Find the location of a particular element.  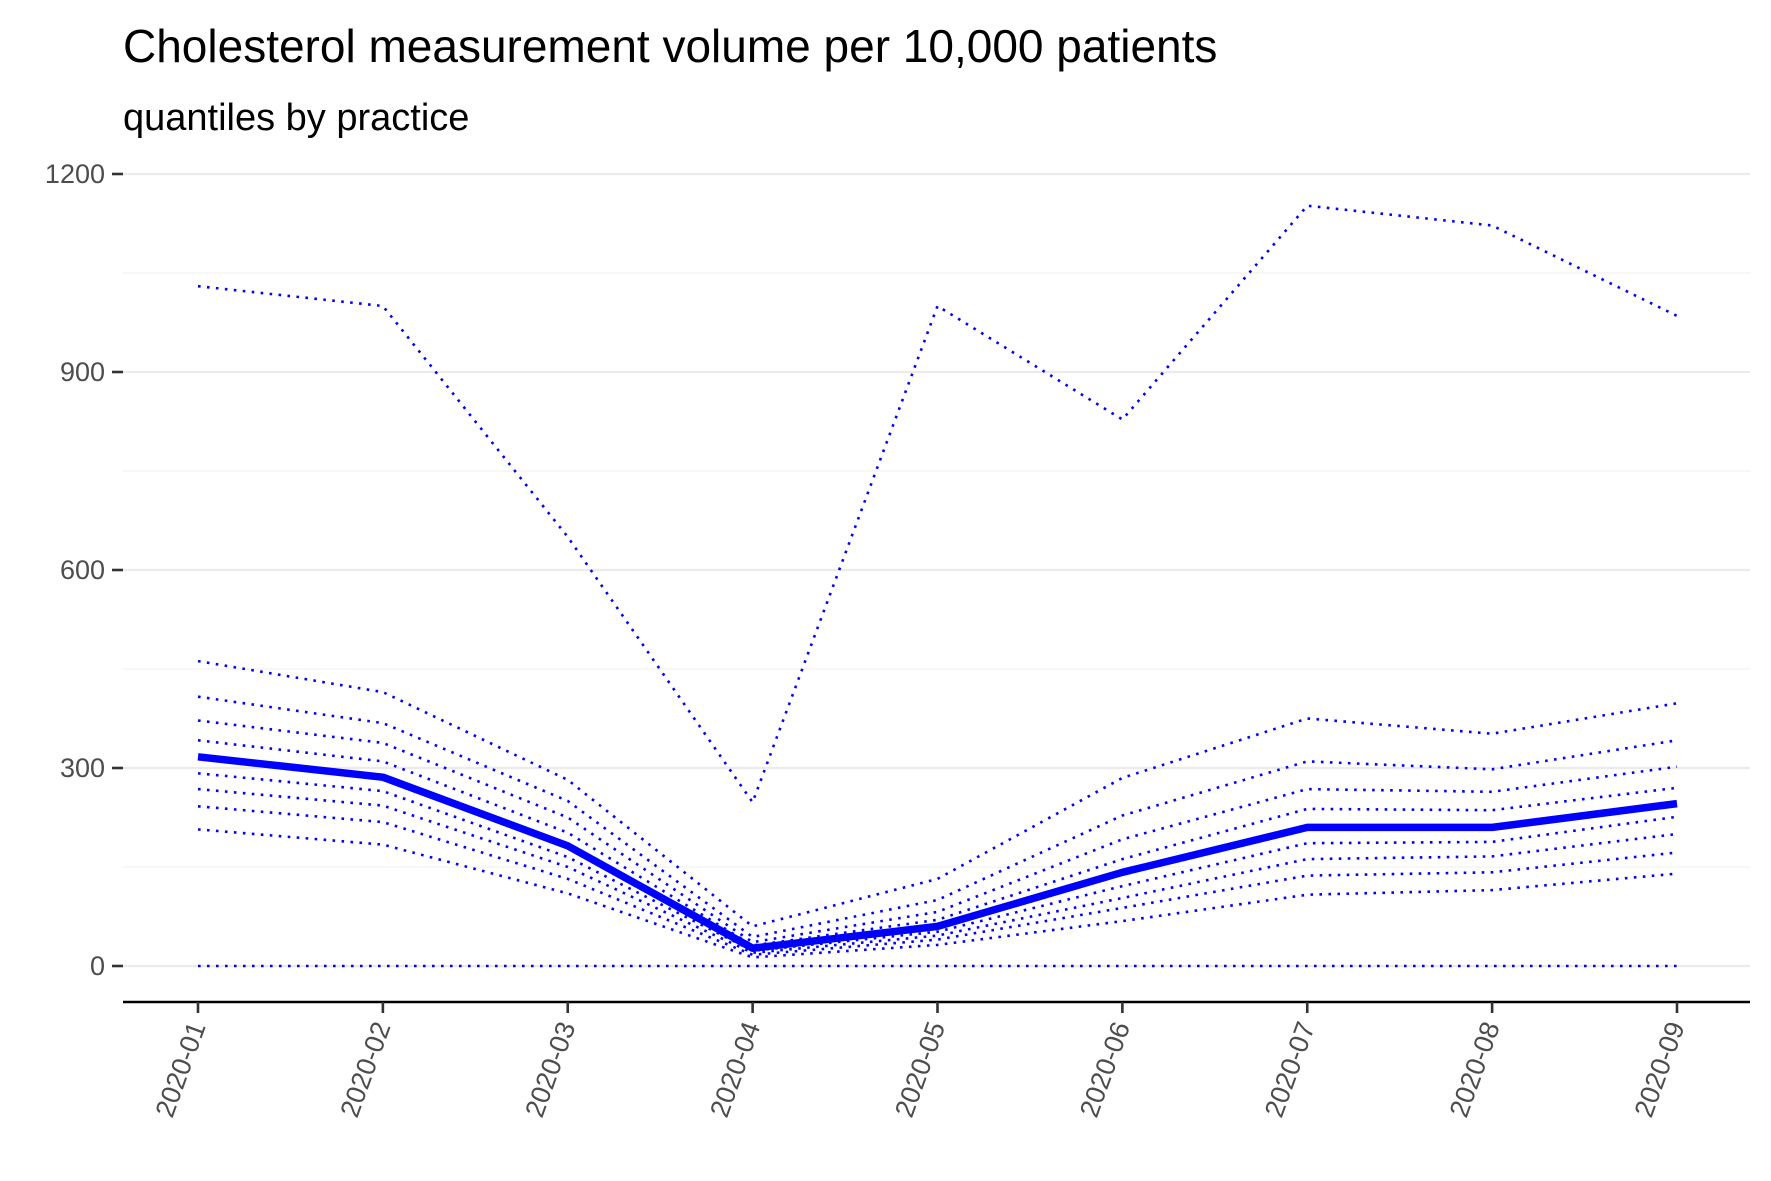

x-tick-label: 2020-06 is located at coordinates (1105, 1069).